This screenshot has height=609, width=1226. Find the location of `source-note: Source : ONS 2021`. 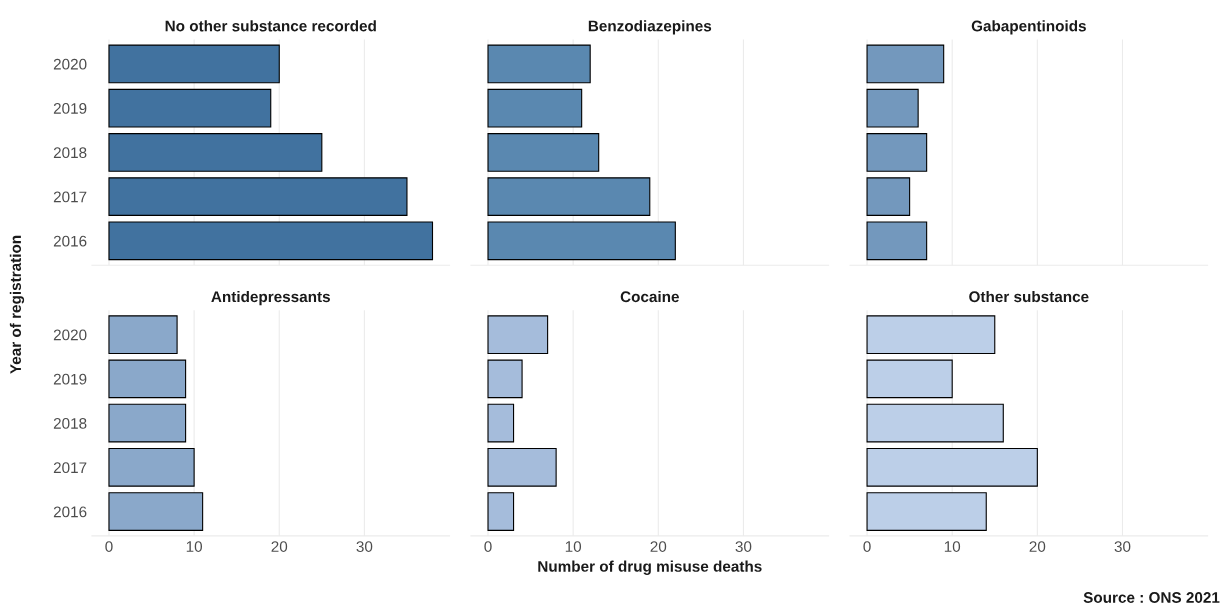

source-note: Source : ONS 2021 is located at coordinates (1151, 597).